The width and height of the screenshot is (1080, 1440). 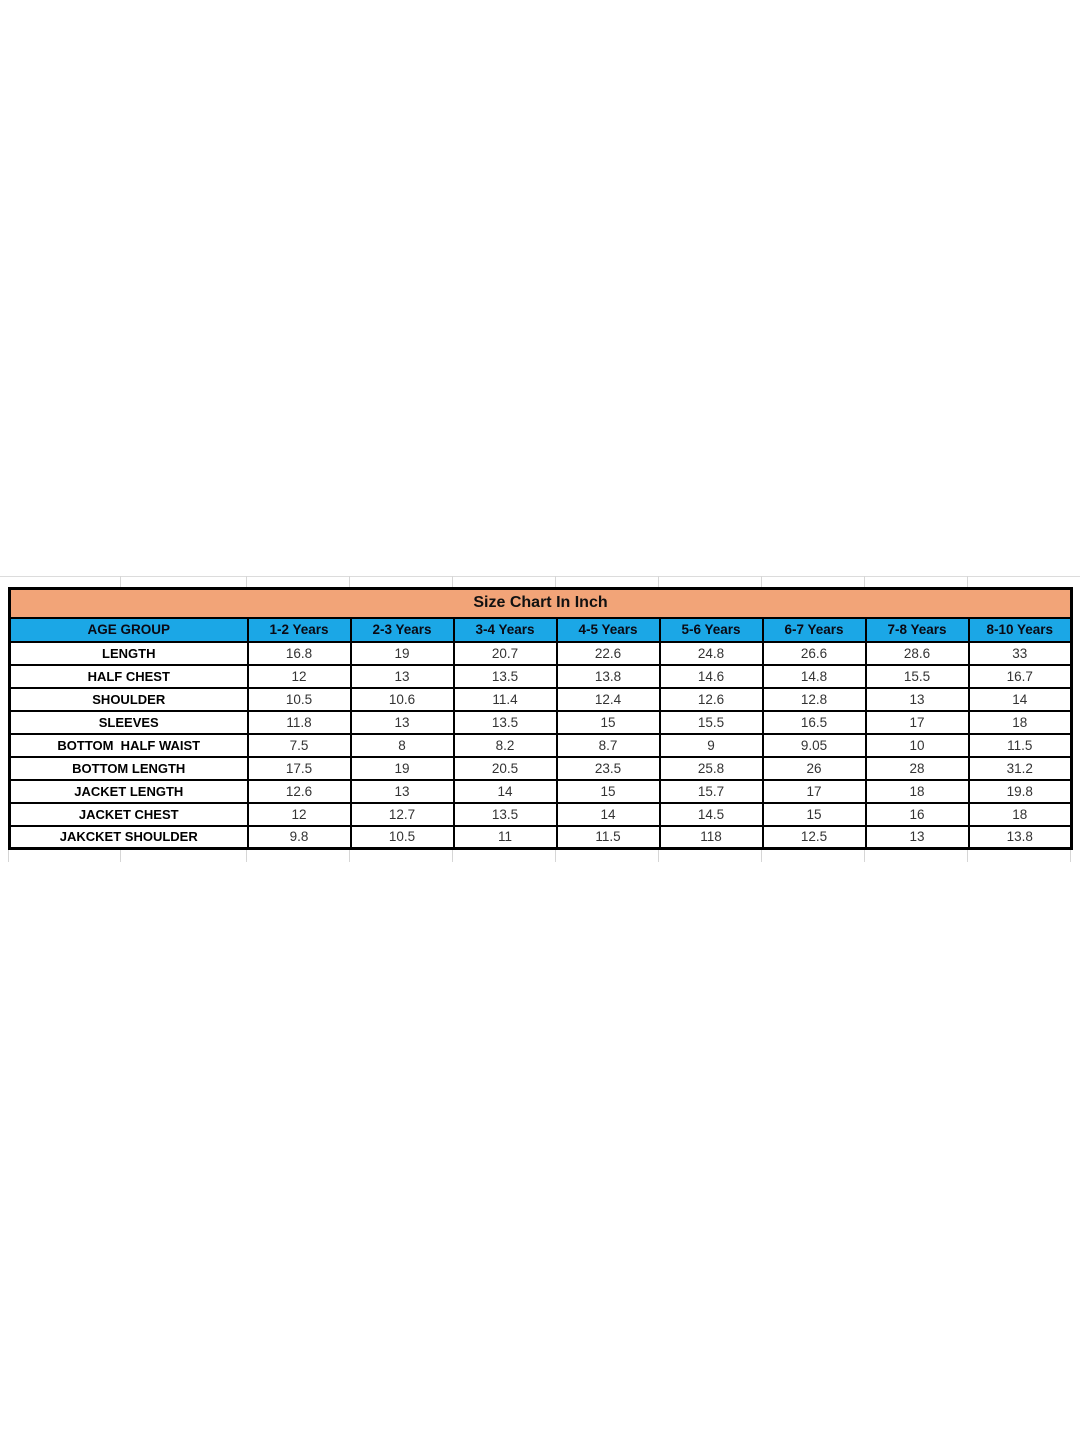 What do you see at coordinates (608, 653) in the screenshot?
I see `value-cell: 22.6` at bounding box center [608, 653].